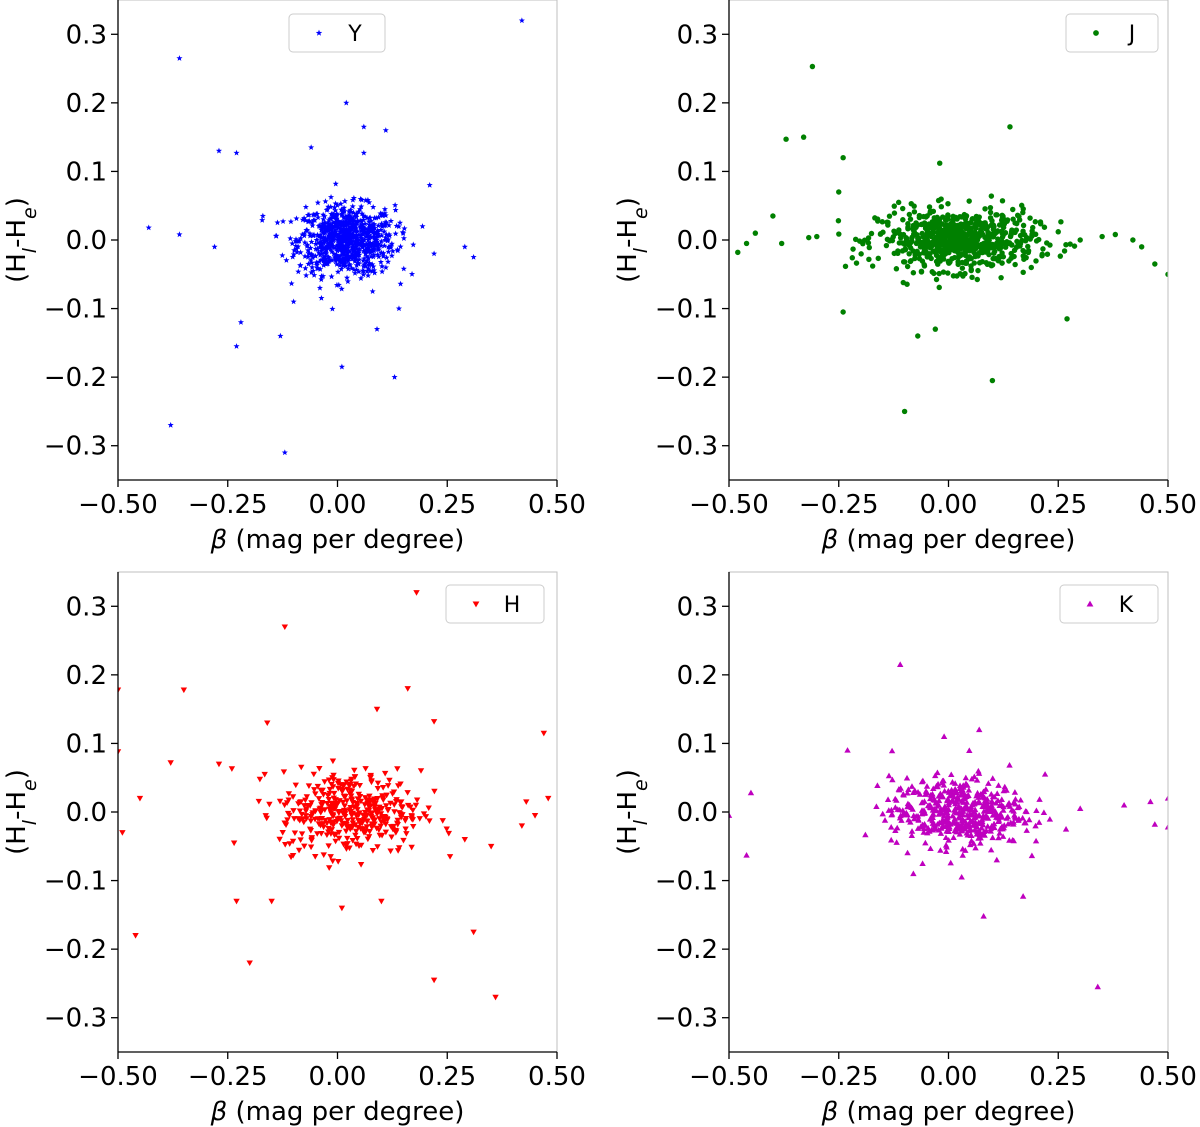 The width and height of the screenshot is (1200, 1127). Describe the element at coordinates (86, 35) in the screenshot. I see `y-tick-label: 0.3` at that location.